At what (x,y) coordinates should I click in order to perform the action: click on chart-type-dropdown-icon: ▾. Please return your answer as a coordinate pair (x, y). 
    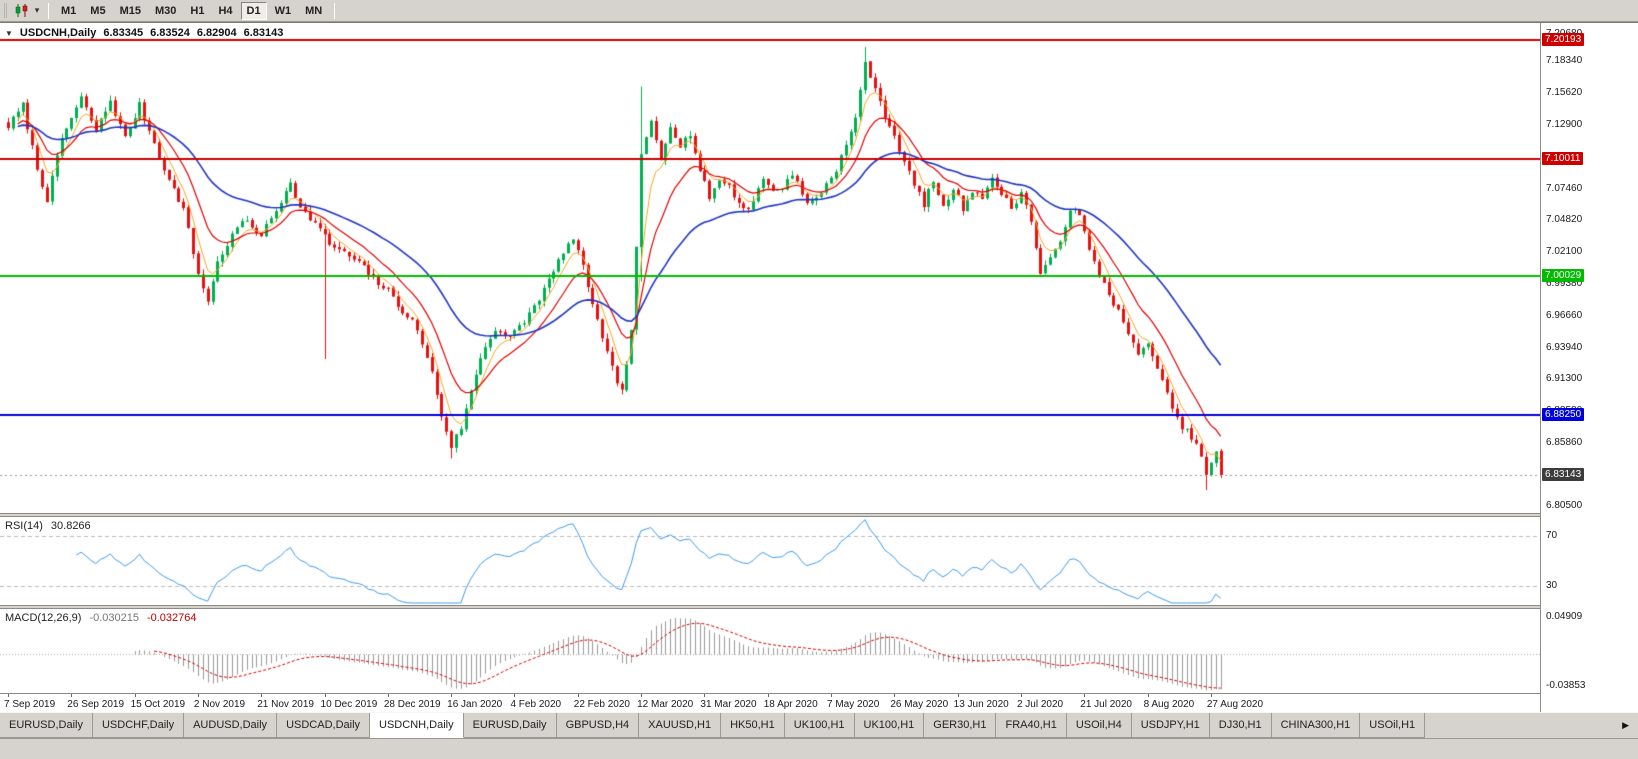
    Looking at the image, I should click on (37, 10).